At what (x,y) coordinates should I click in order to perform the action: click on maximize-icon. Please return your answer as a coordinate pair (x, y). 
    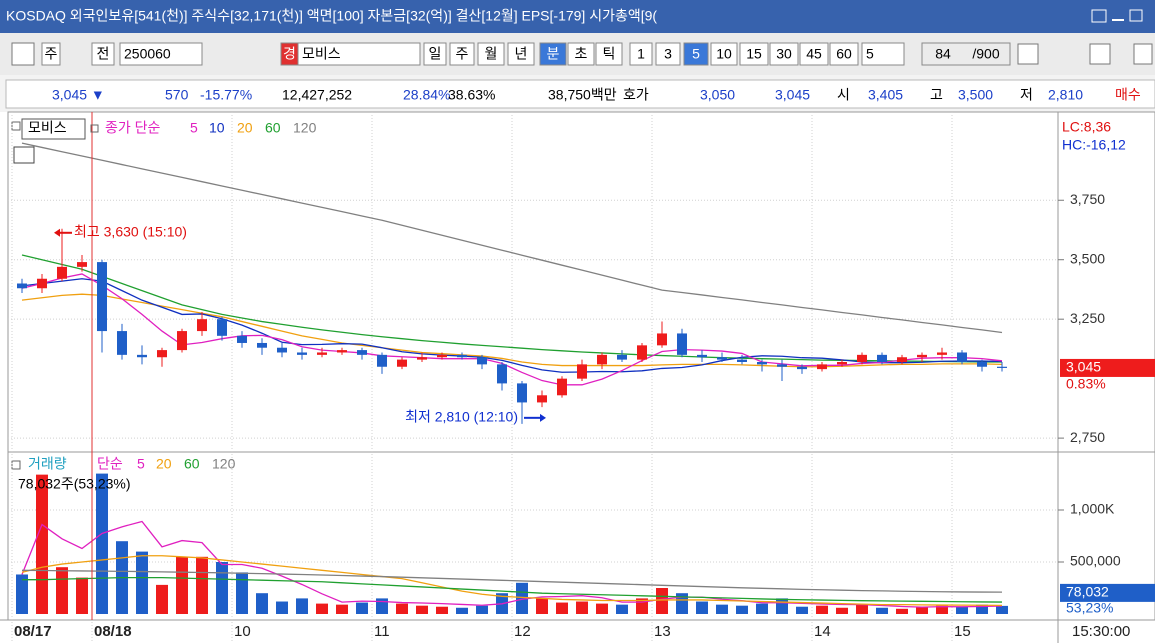
    Looking at the image, I should click on (1136, 15).